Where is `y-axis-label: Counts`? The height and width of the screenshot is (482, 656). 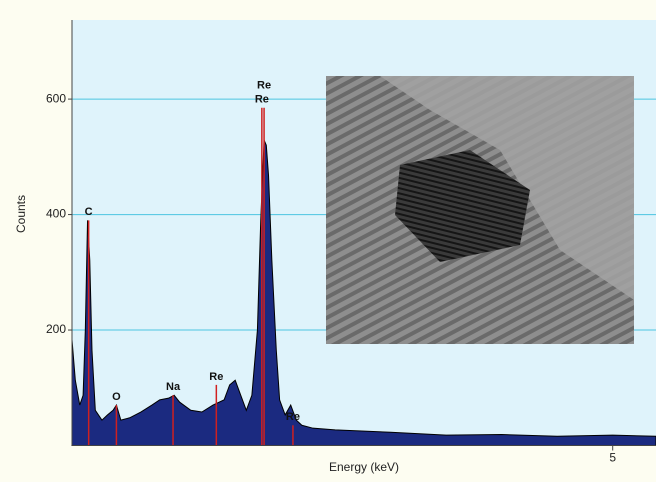
y-axis-label: Counts is located at coordinates (21, 214).